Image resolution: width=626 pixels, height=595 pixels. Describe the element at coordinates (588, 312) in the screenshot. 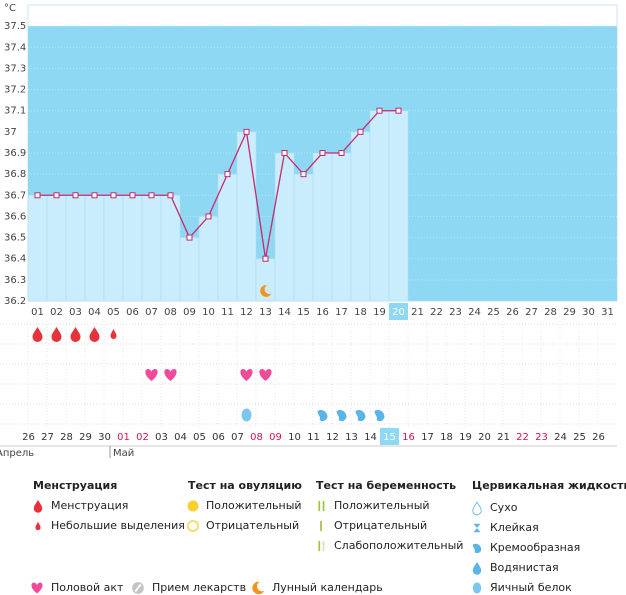

I see `x-tick-label: 30` at that location.